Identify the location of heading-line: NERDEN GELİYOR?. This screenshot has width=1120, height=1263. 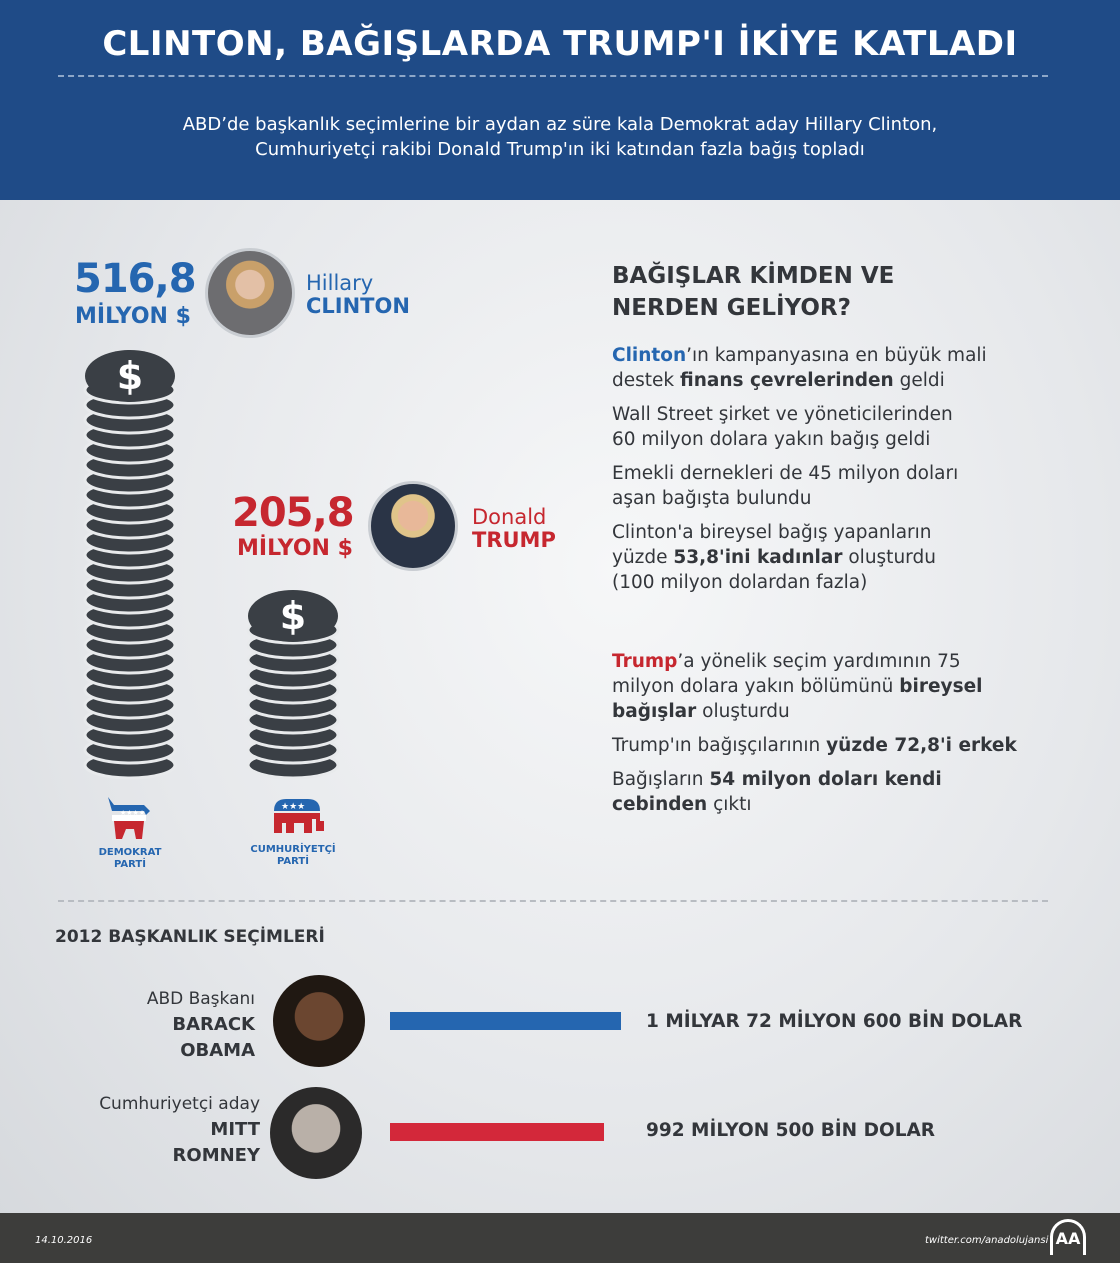
(731, 308).